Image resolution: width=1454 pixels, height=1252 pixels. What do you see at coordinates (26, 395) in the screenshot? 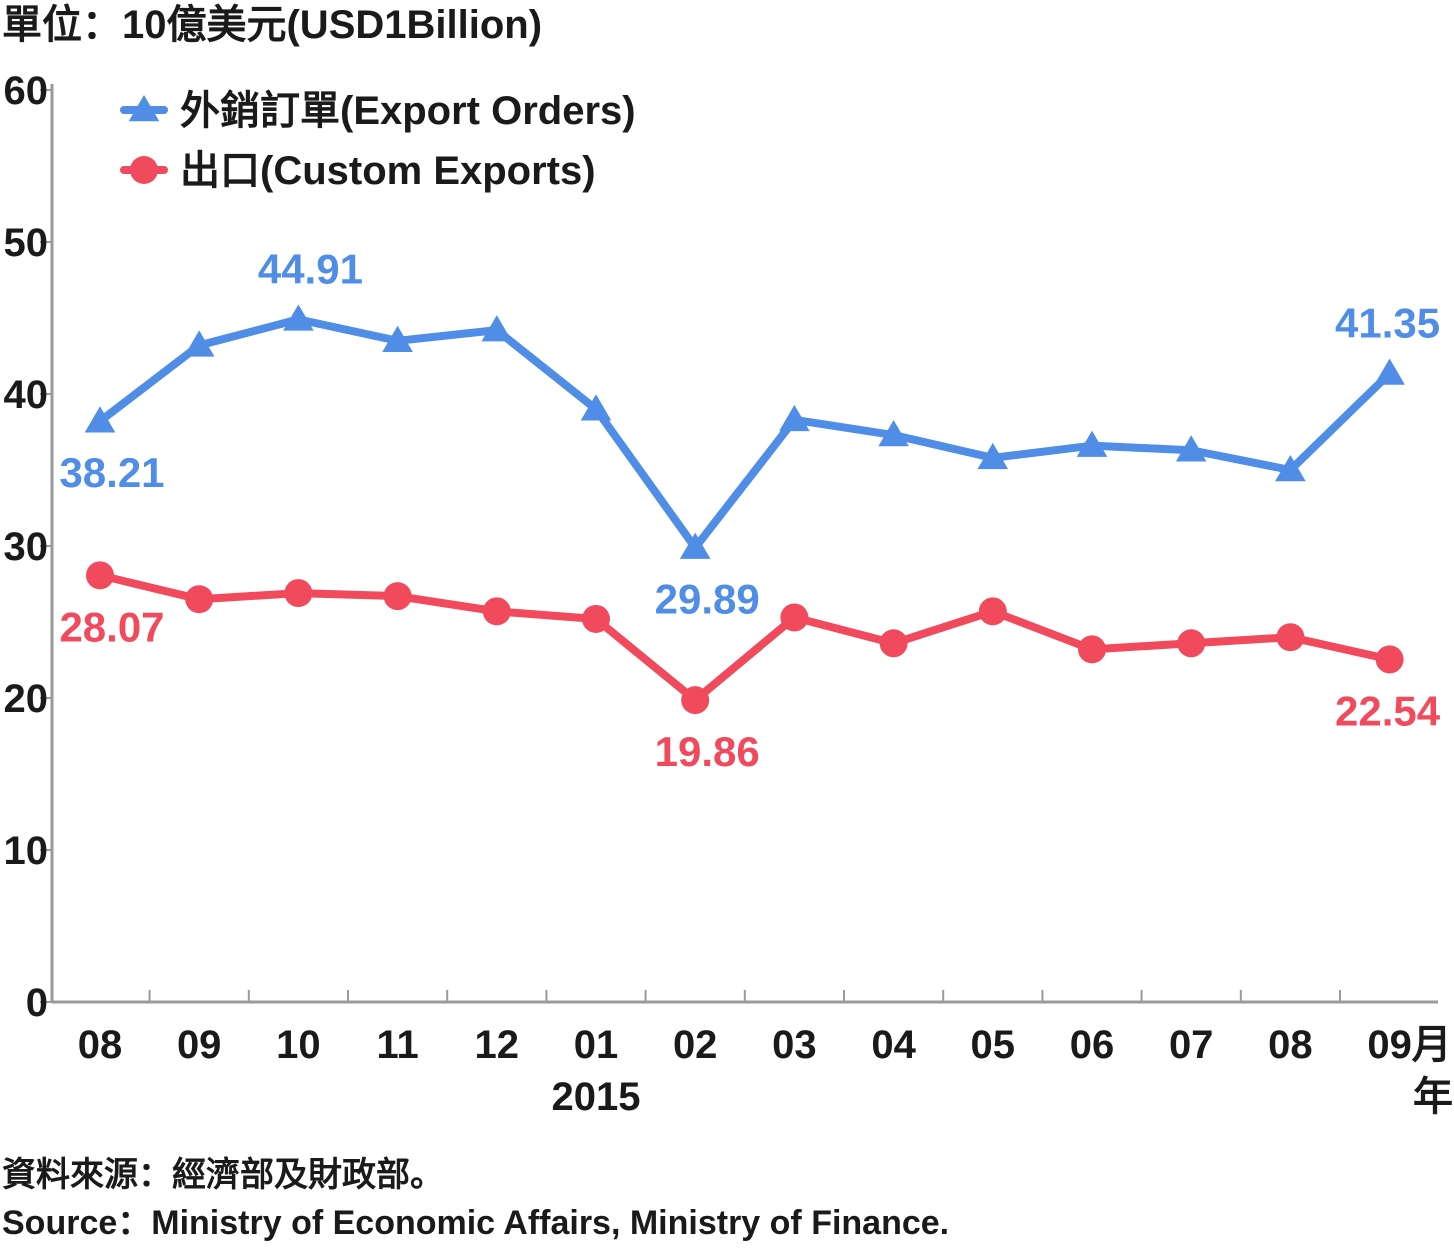
I see `y-tick-label: 40` at bounding box center [26, 395].